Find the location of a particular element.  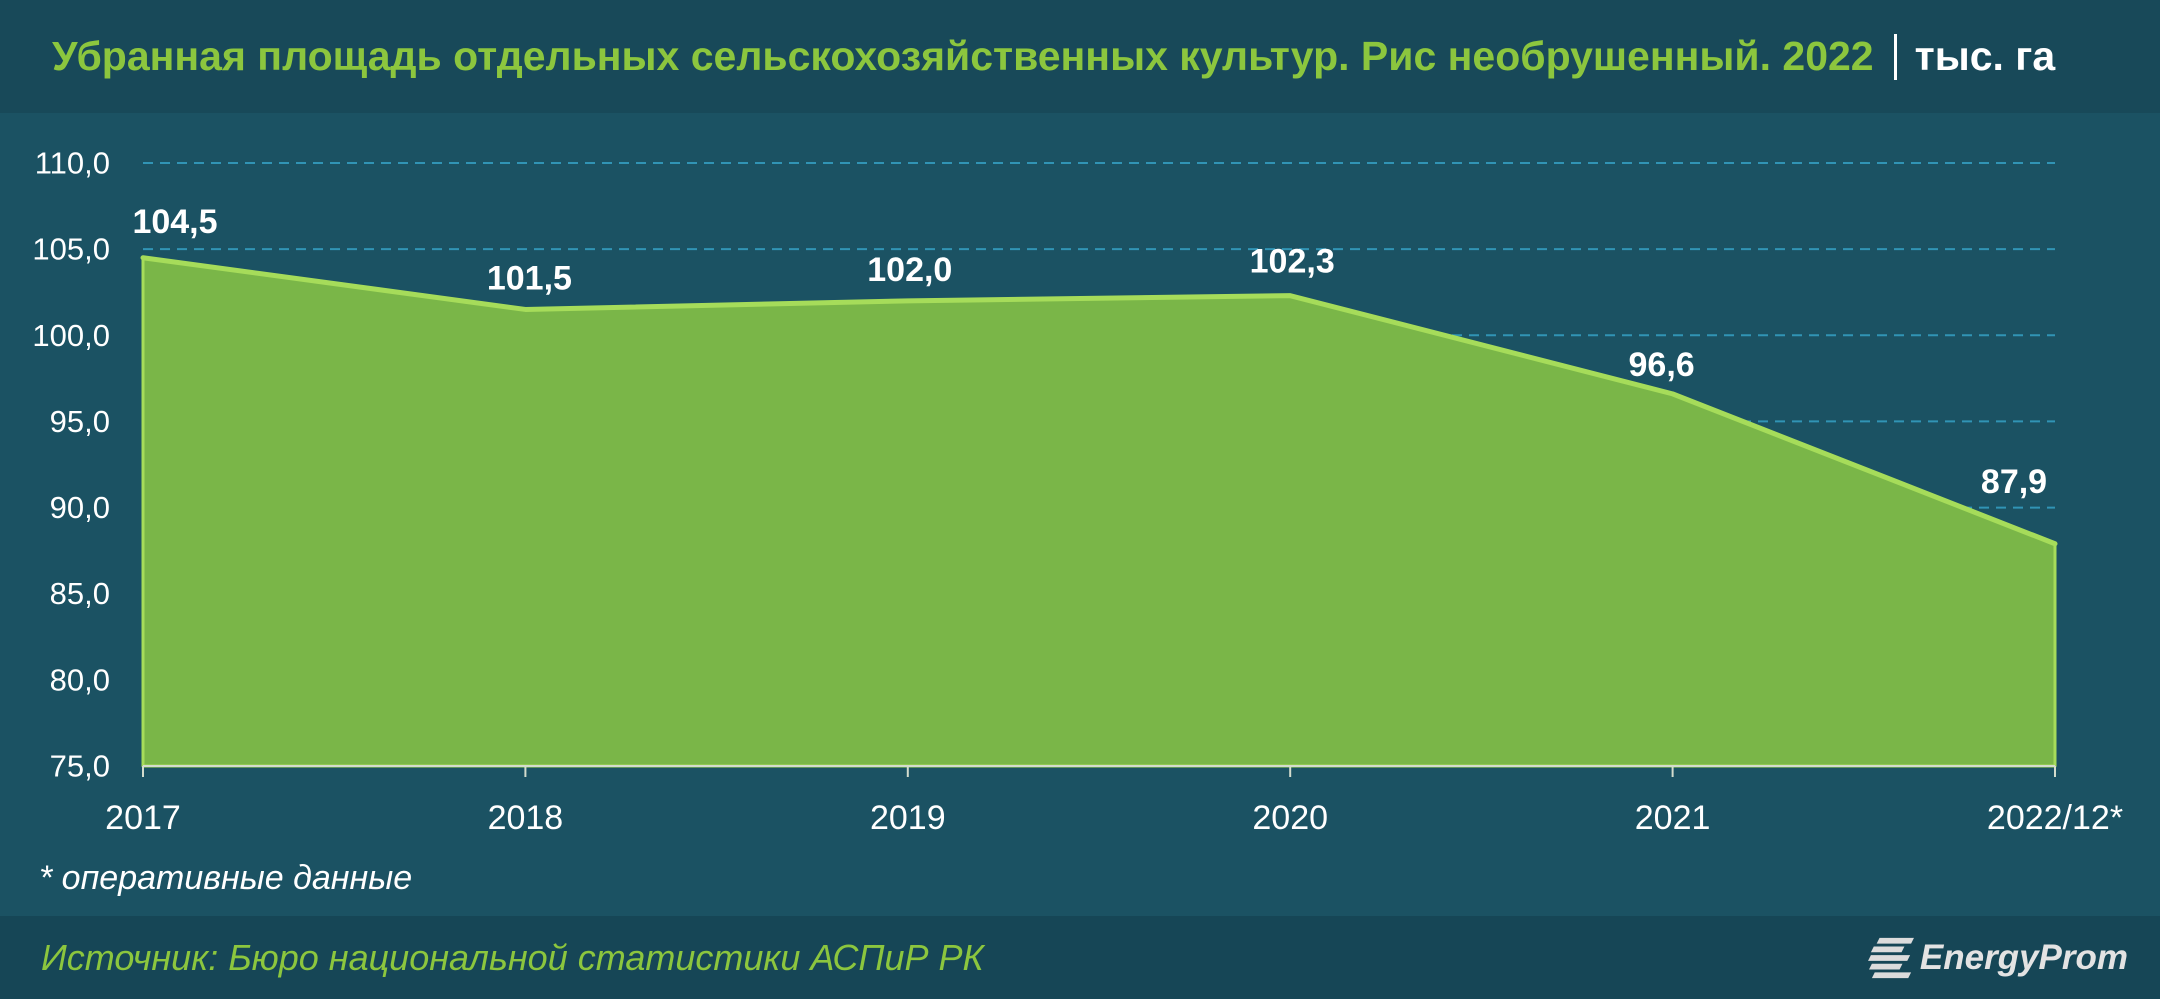

x-tick-label: 2018 is located at coordinates (526, 818).